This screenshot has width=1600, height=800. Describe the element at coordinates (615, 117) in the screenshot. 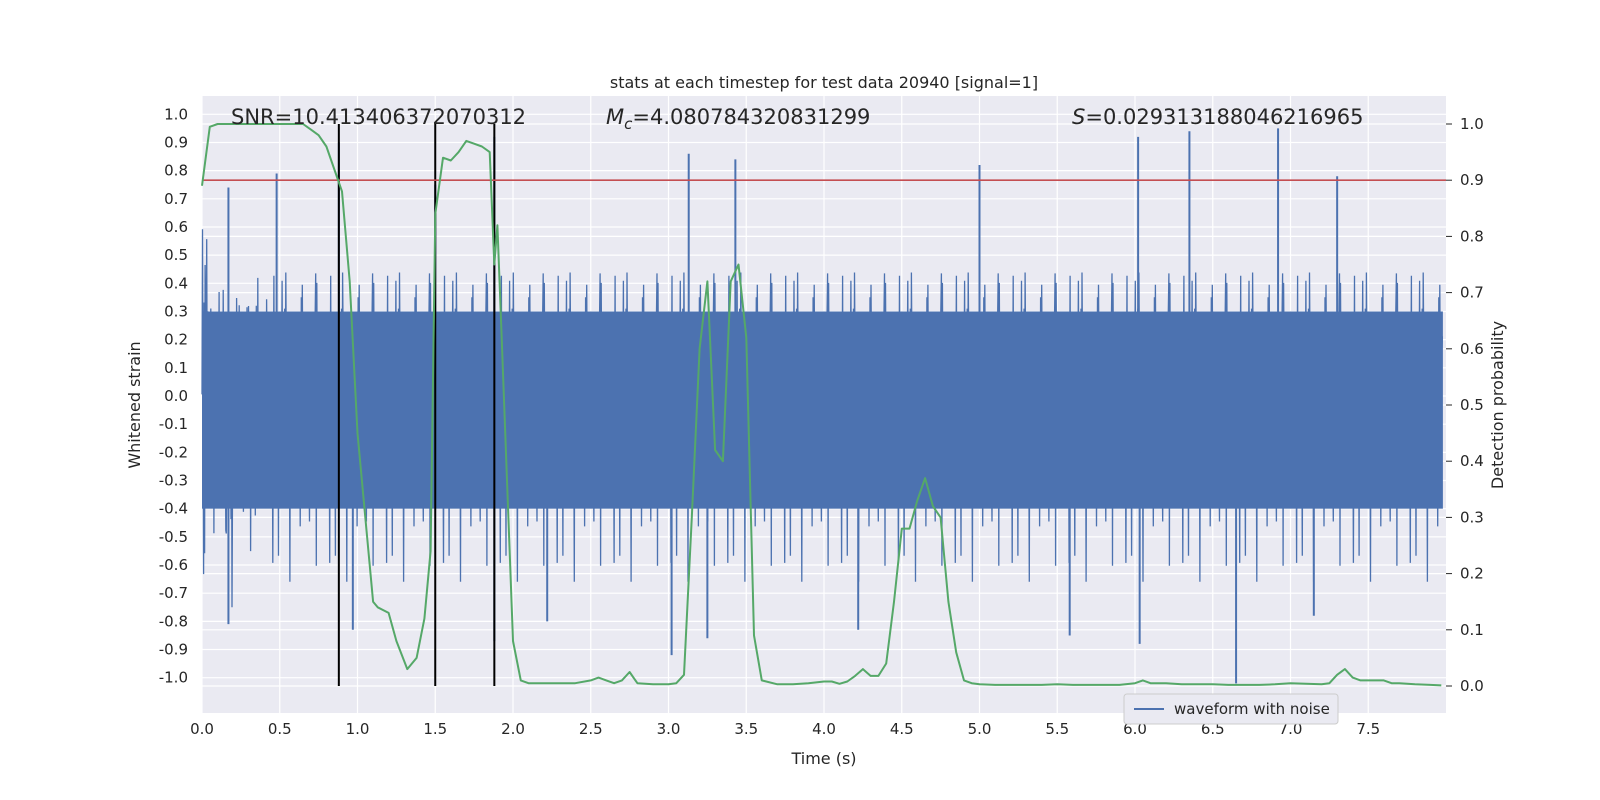

I see `chirp-mass-symbol: M` at that location.